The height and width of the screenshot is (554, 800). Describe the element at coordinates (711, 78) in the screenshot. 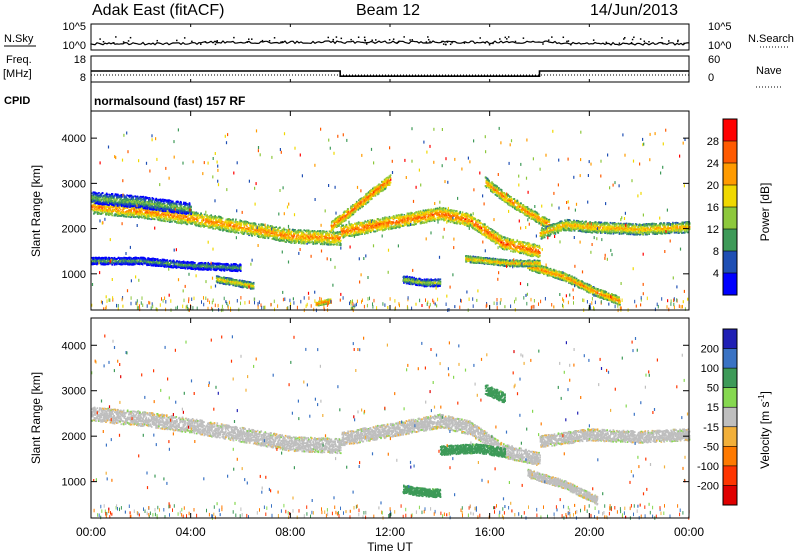

I see `freq-right-tick-bottom: 0` at that location.